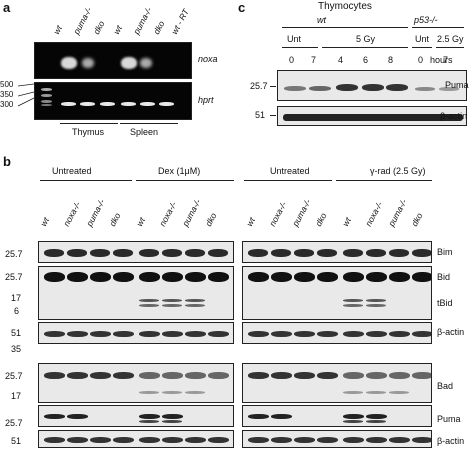 Image resolution: width=474 pixels, height=454 pixels. What do you see at coordinates (72, 171) in the screenshot?
I see `group-untreated-left: Untreated` at bounding box center [72, 171].